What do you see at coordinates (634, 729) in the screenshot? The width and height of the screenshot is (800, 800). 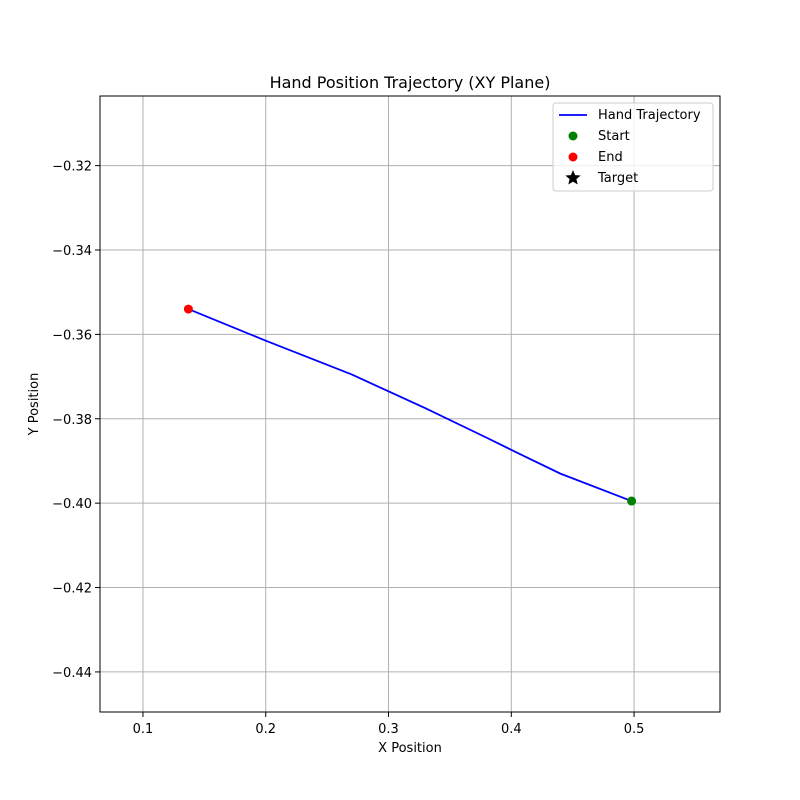 I see `x-tick-label: 0.5` at bounding box center [634, 729].